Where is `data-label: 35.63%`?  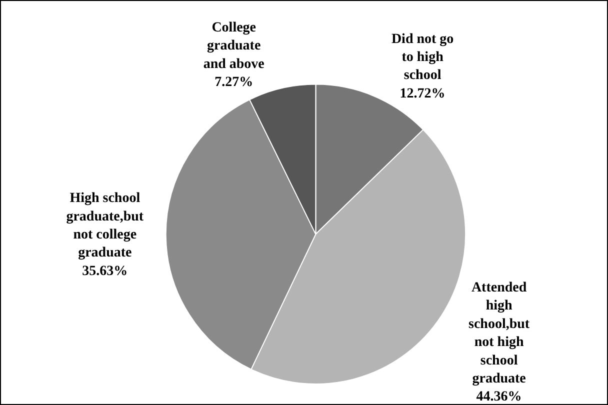
data-label: 35.63% is located at coordinates (105, 271).